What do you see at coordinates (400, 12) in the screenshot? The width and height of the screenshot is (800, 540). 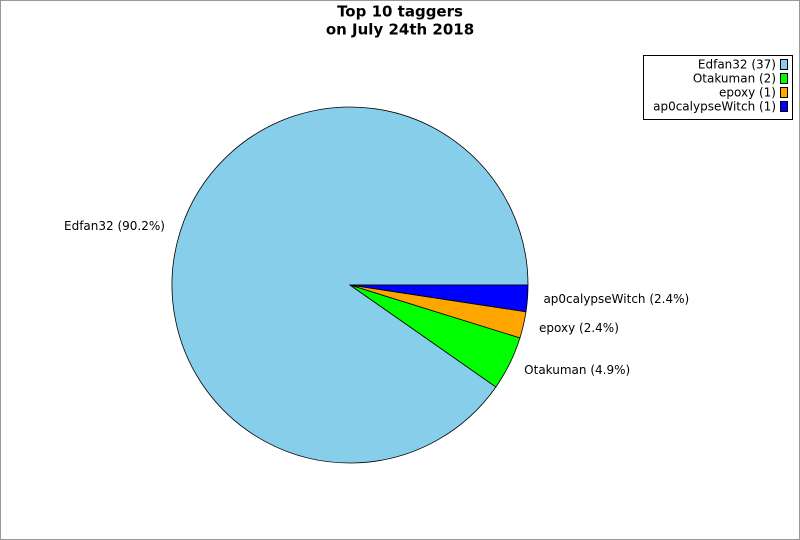 I see `chart-title: Top 10 taggers` at bounding box center [400, 12].